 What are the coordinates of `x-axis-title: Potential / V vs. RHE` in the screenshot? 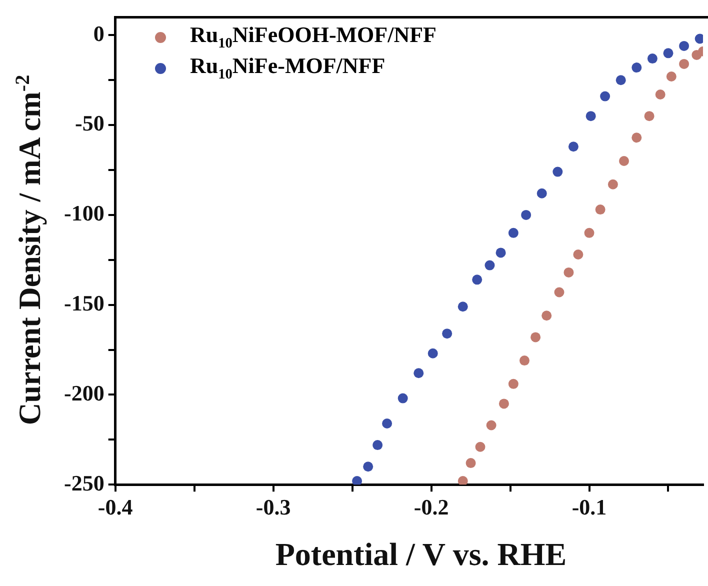 It's located at (421, 554).